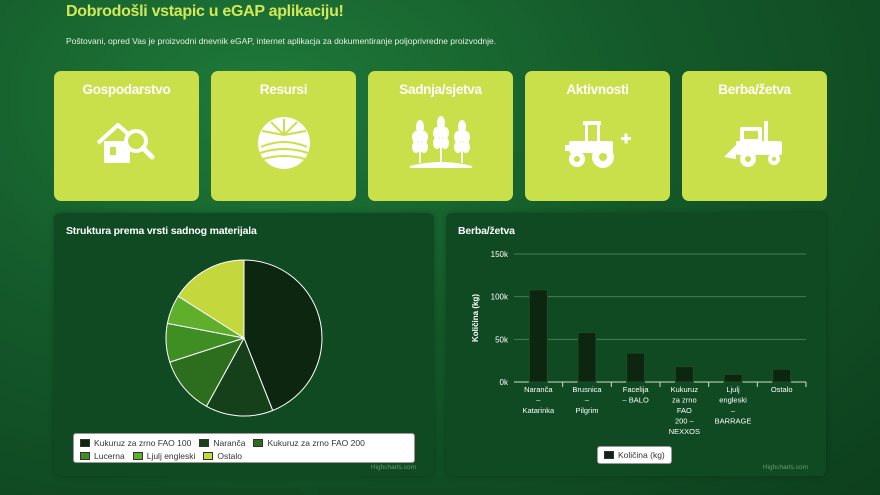 The height and width of the screenshot is (495, 880). I want to click on legend-item: Ljulj engleski, so click(164, 456).